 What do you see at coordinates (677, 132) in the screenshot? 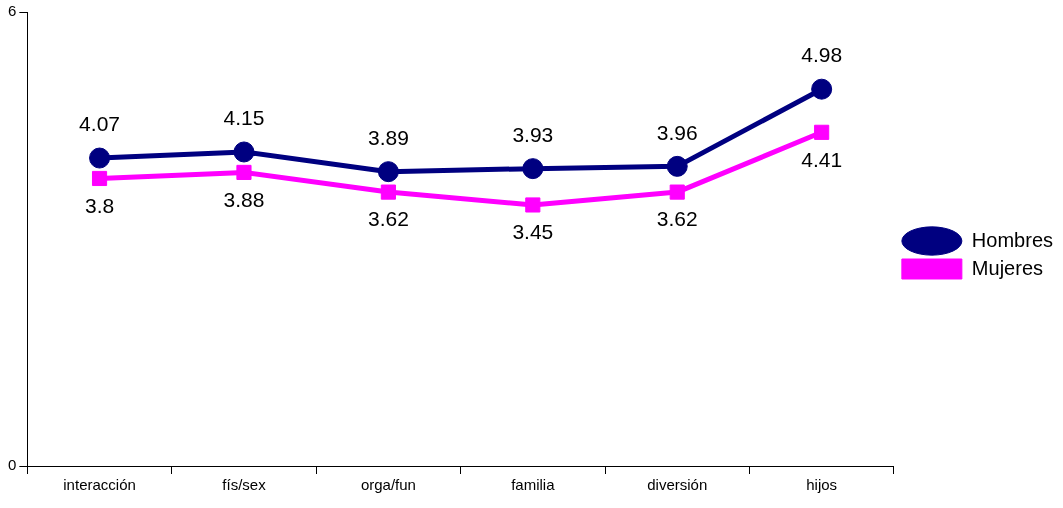
I see `data-label: 3.96` at bounding box center [677, 132].